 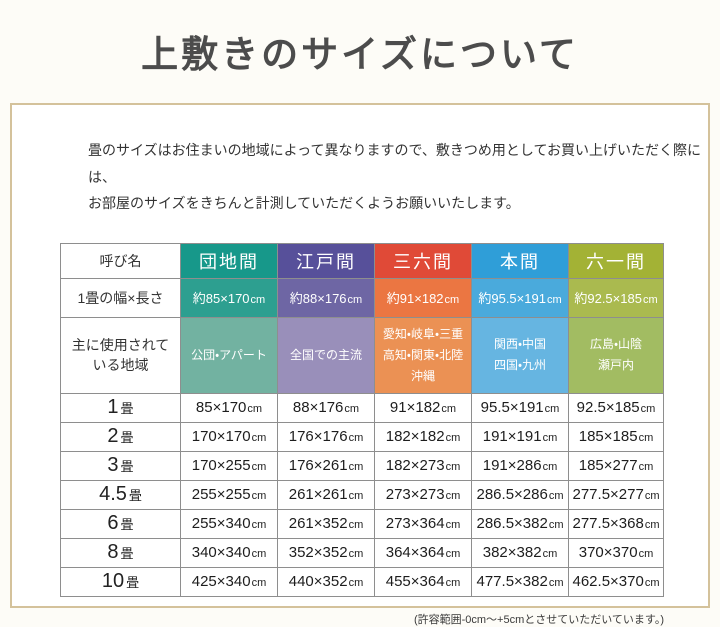 What do you see at coordinates (360, 54) in the screenshot?
I see `page-title: 上敷きのサイズについて` at bounding box center [360, 54].